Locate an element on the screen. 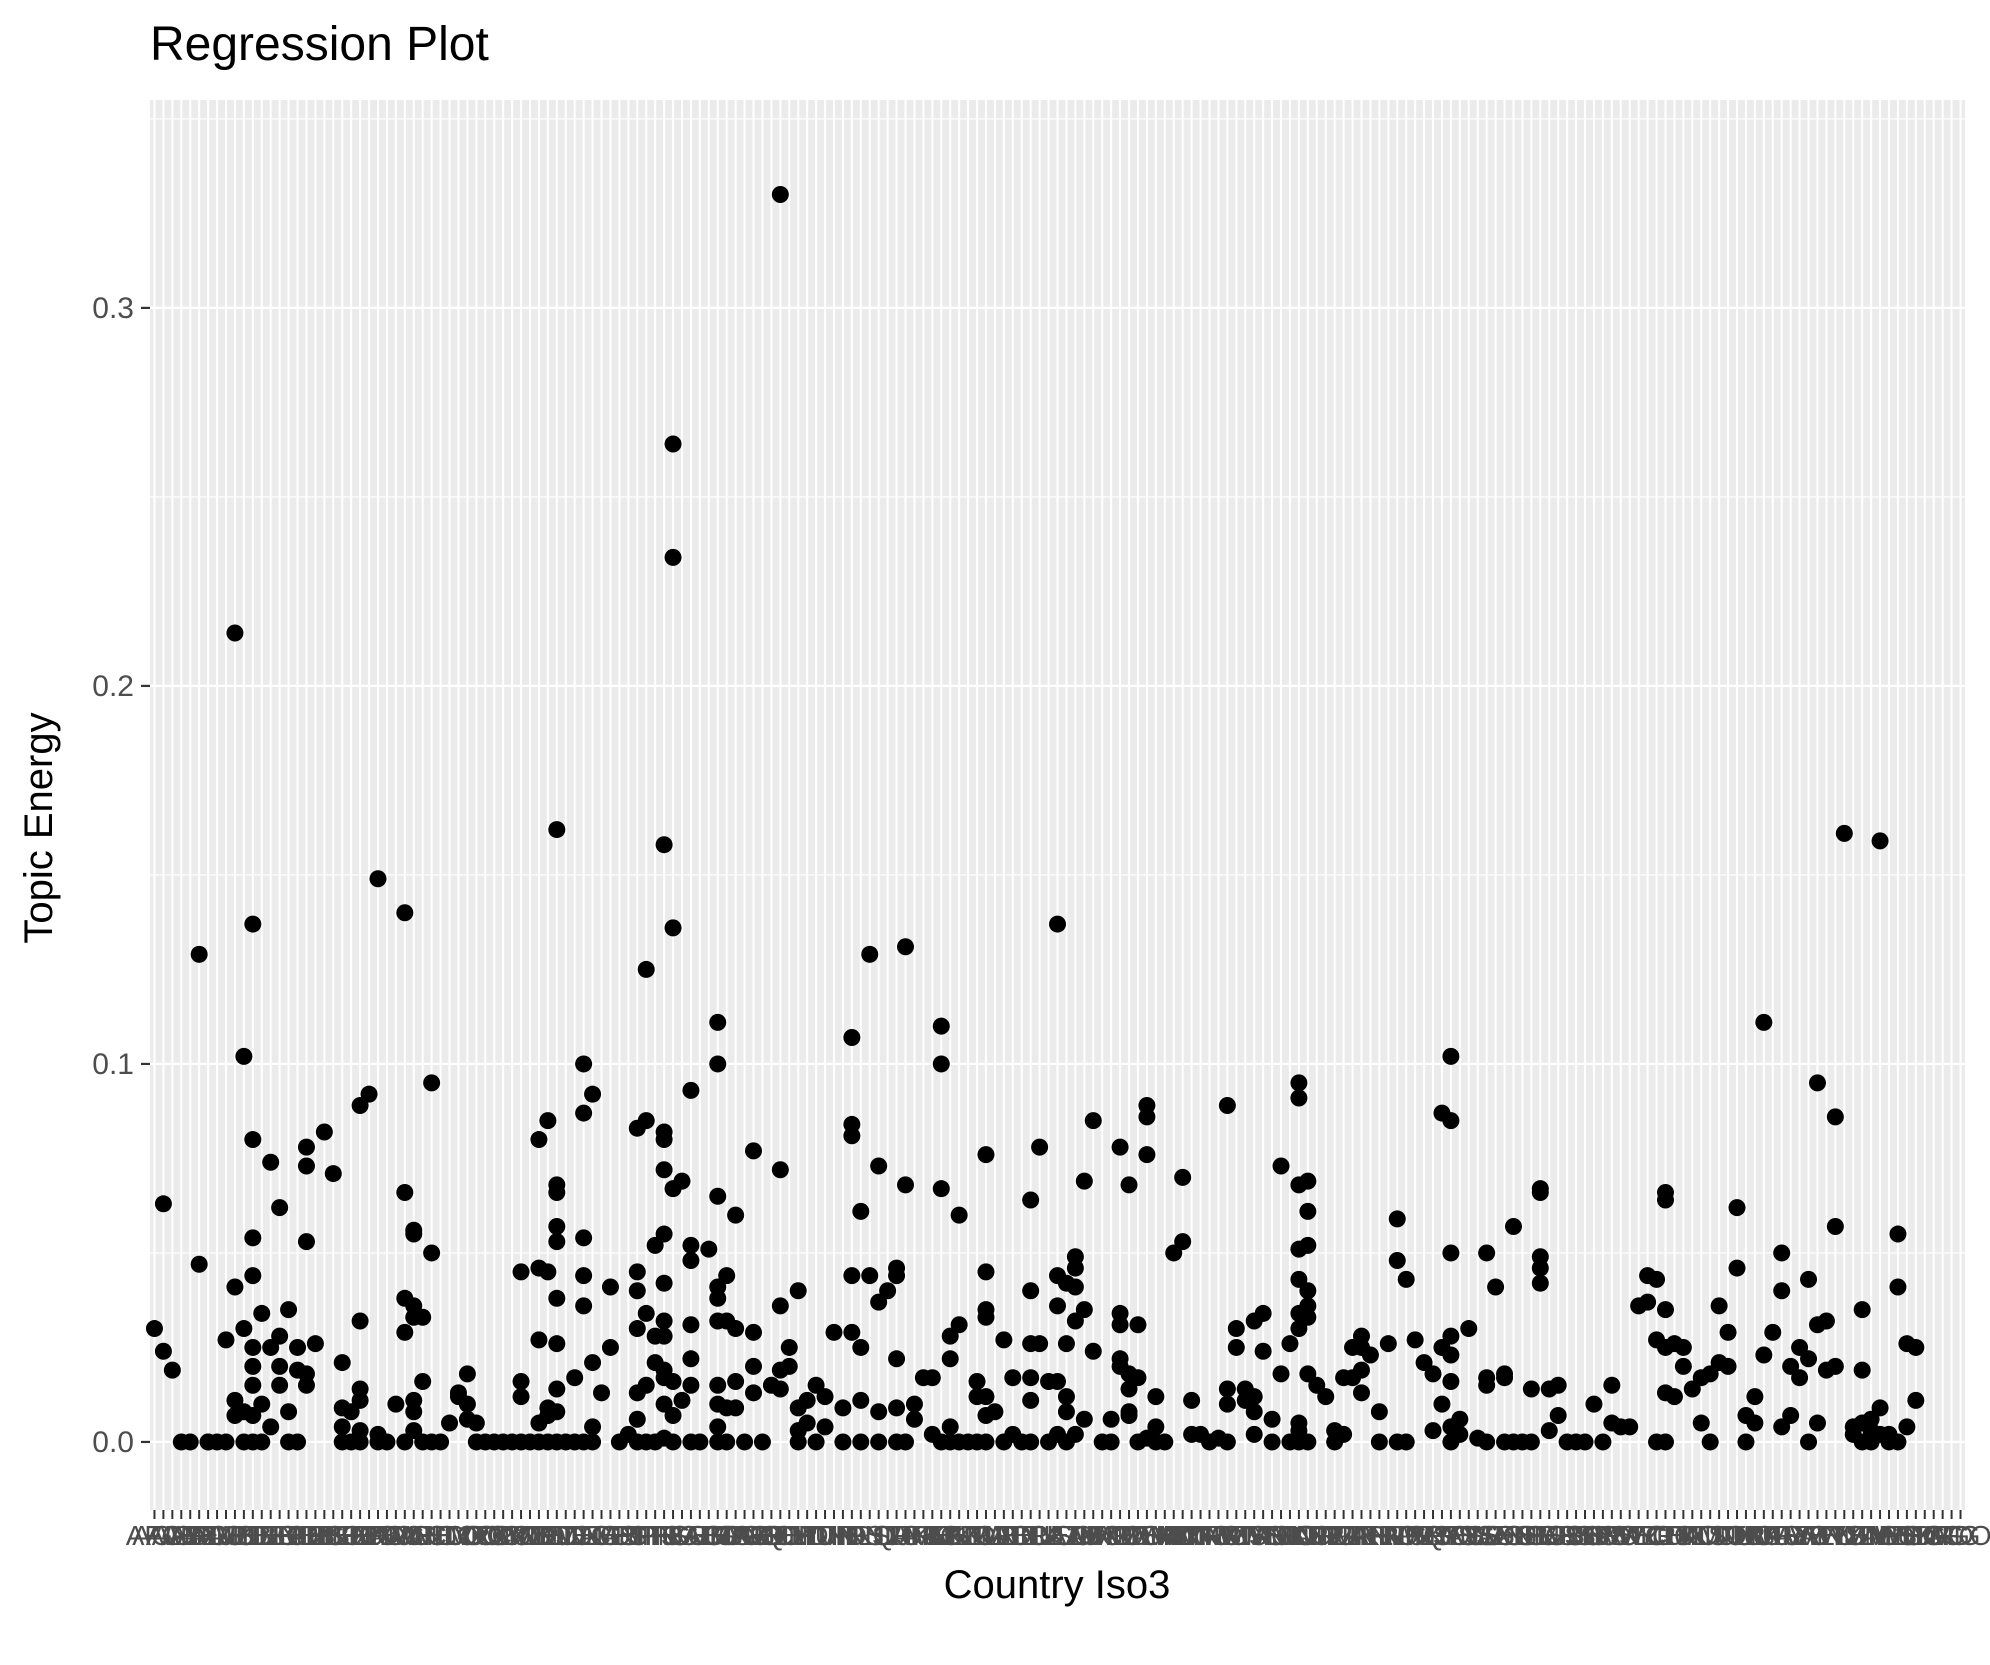 This screenshot has width=1990, height=1665. x-tick-label: MRT is located at coordinates (1227, 1535).